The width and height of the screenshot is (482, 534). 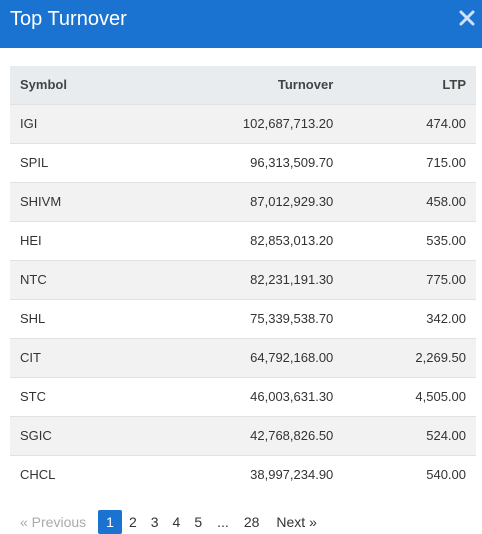 I want to click on cell-turnover: 75,339,538.70, so click(x=239, y=318).